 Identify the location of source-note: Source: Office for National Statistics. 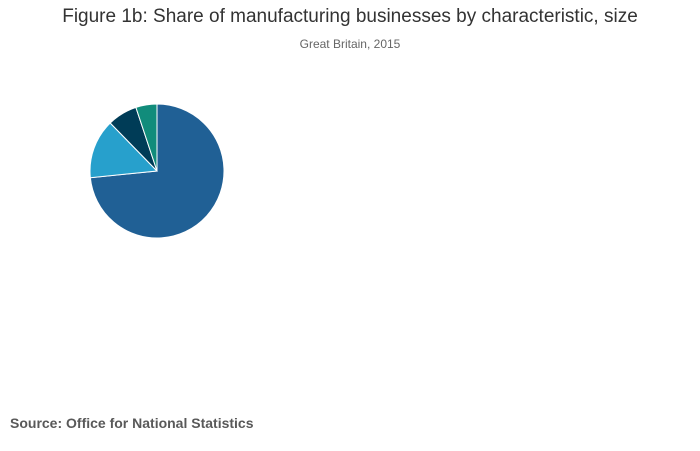
(132, 423).